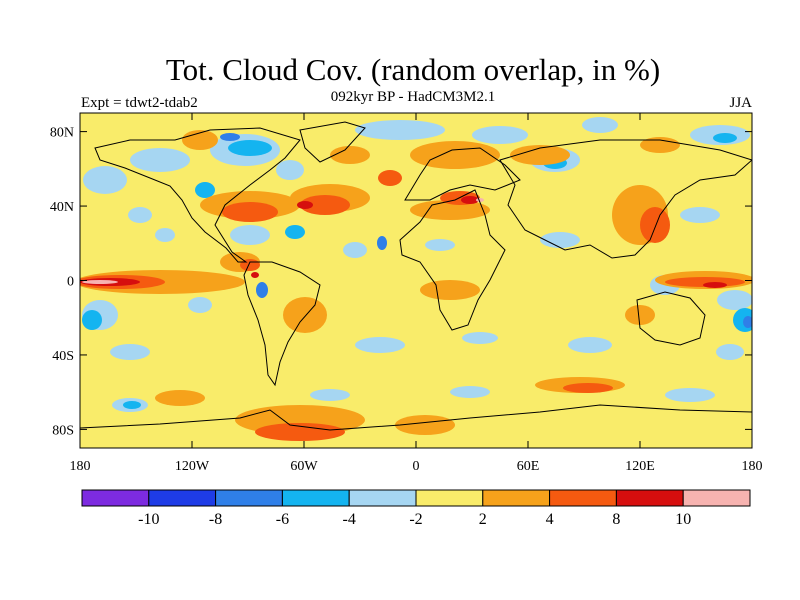 The width and height of the screenshot is (800, 600). I want to click on colorbar-label: 2, so click(483, 519).